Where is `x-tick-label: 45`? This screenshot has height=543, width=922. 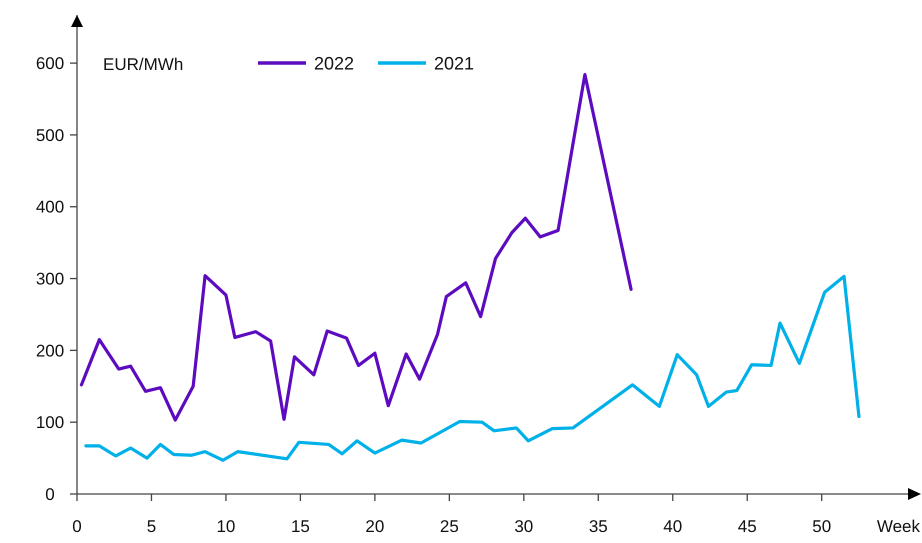
x-tick-label: 45 is located at coordinates (747, 526).